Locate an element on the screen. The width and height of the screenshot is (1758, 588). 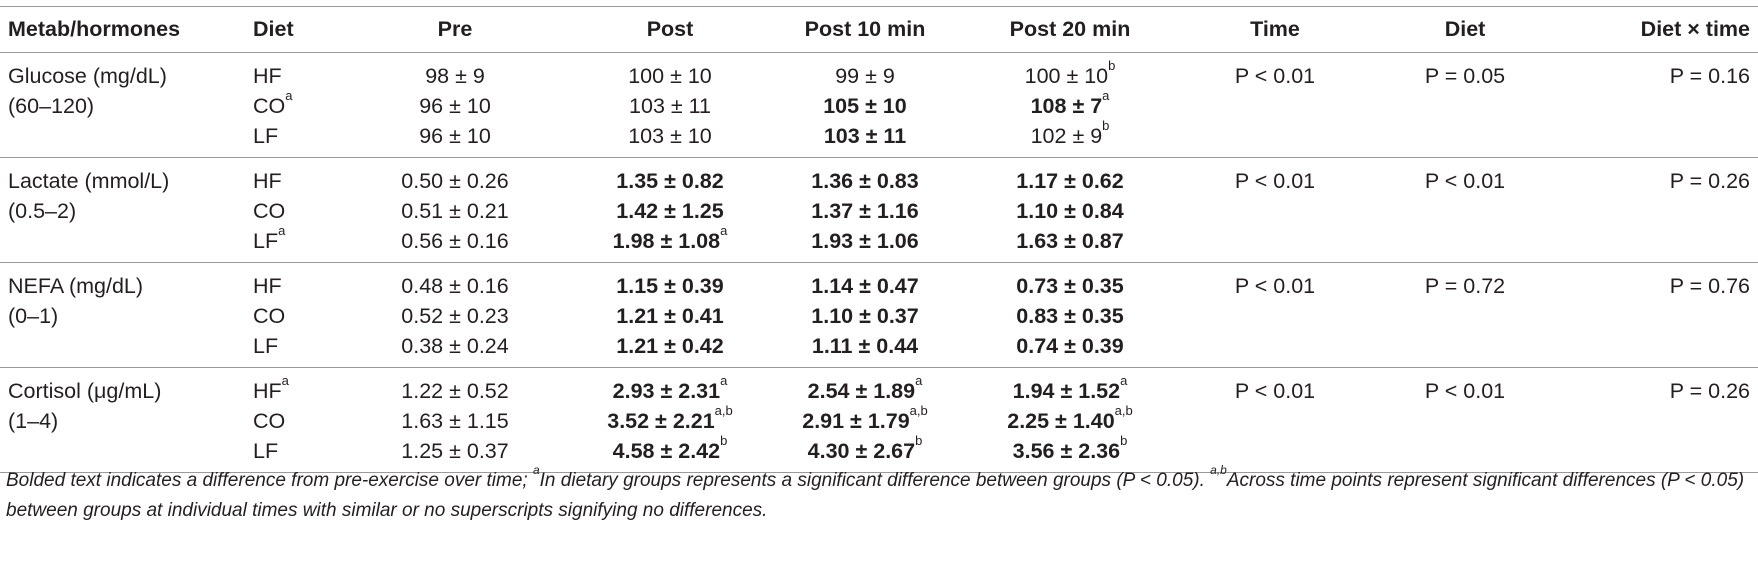
pre-value-text: 1.22 ± 0.52 is located at coordinates (455, 391).